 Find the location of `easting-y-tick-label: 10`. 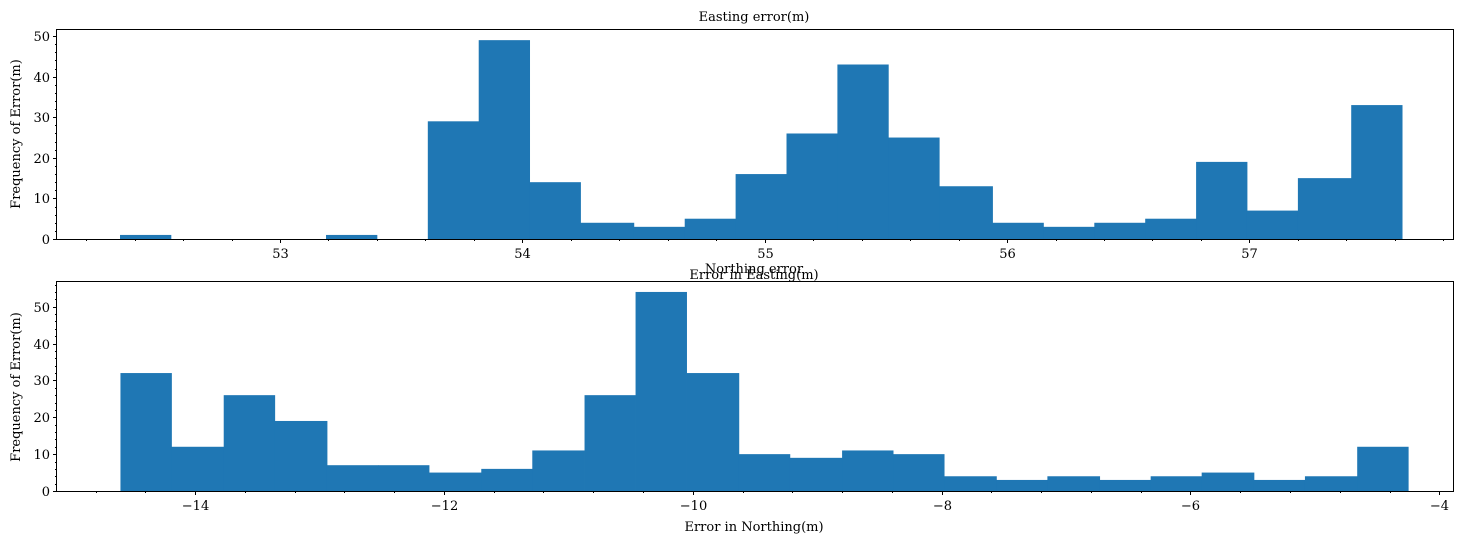

easting-y-tick-label: 10 is located at coordinates (41, 199).